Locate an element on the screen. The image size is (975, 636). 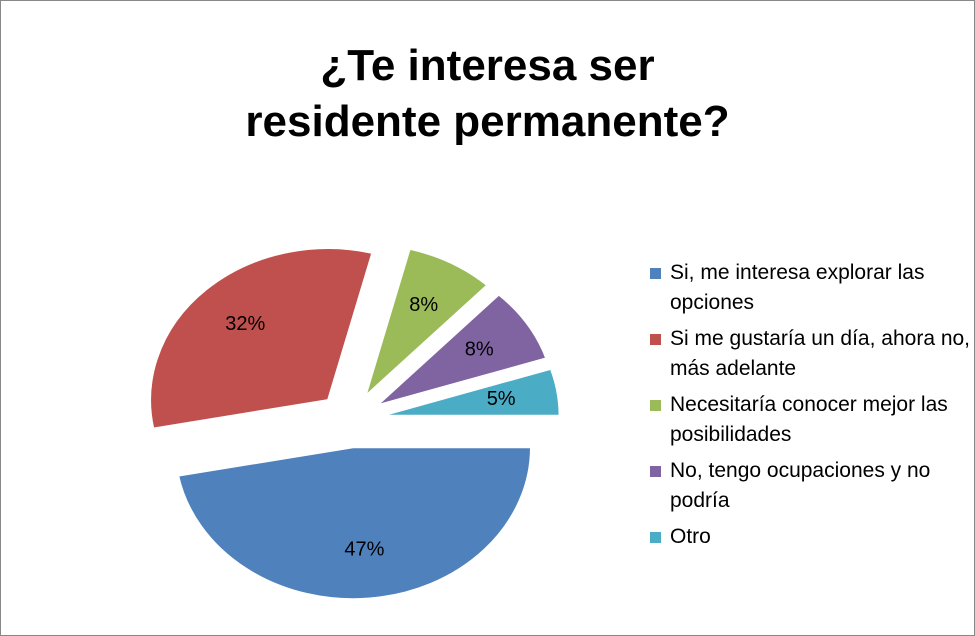
data-label: 47% is located at coordinates (364, 549).